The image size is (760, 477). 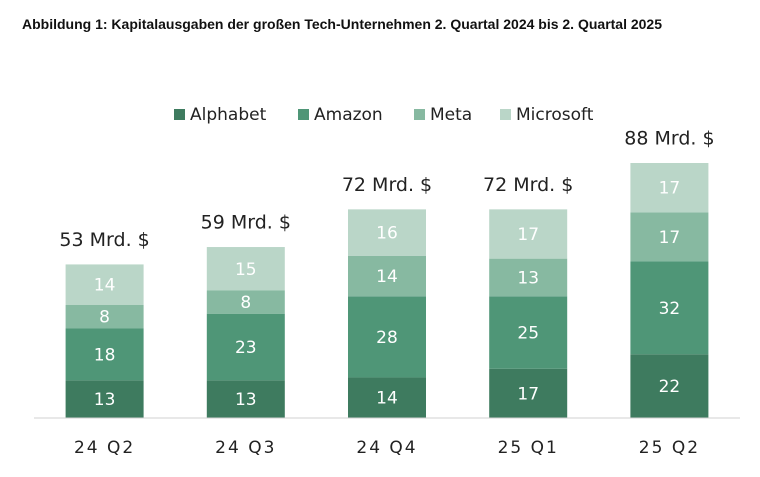 I want to click on segment-label: 28, so click(x=387, y=338).